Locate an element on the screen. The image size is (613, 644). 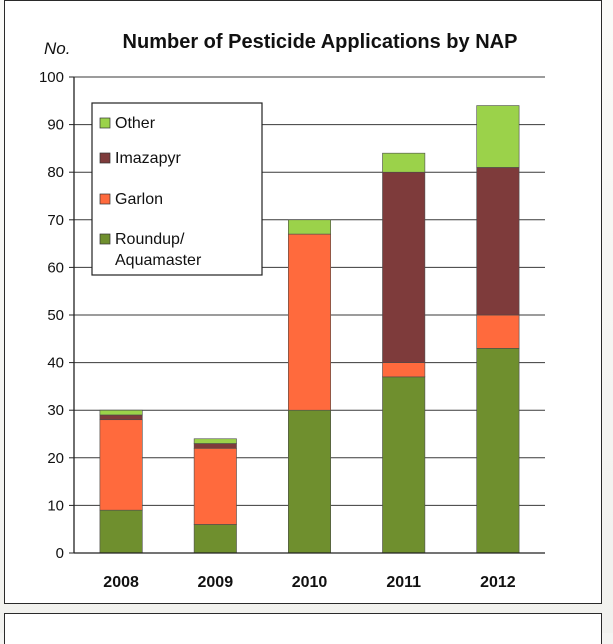
x-tick-label: 2009 is located at coordinates (216, 582).